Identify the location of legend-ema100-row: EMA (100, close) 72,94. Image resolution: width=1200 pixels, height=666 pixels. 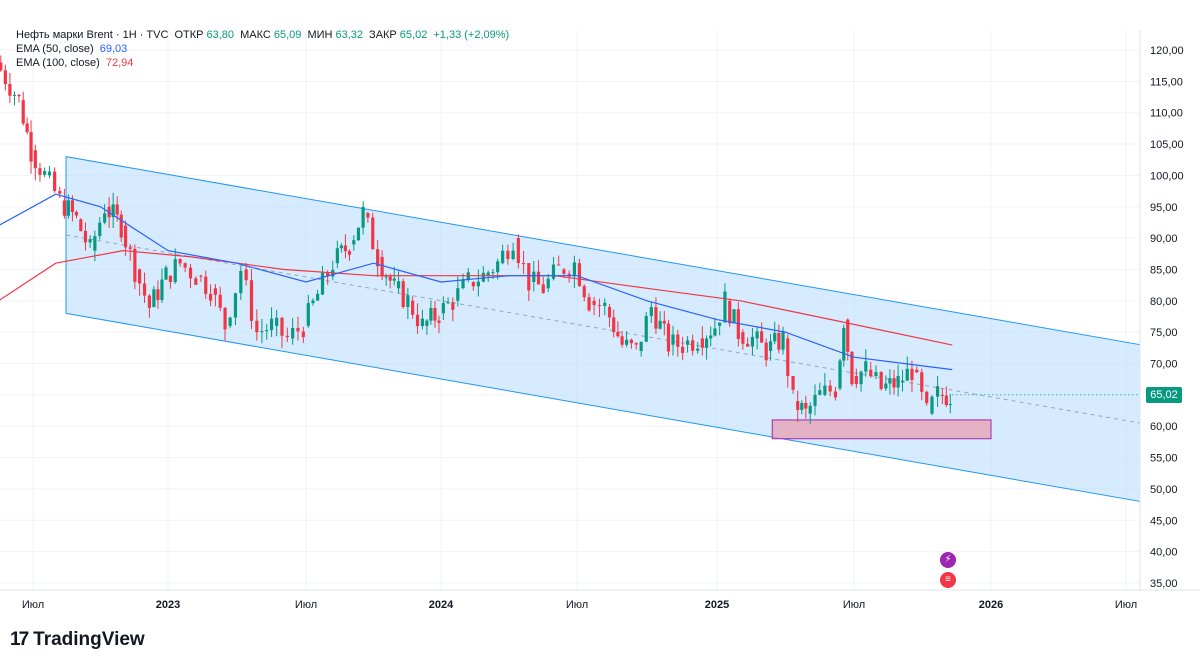
(76, 63).